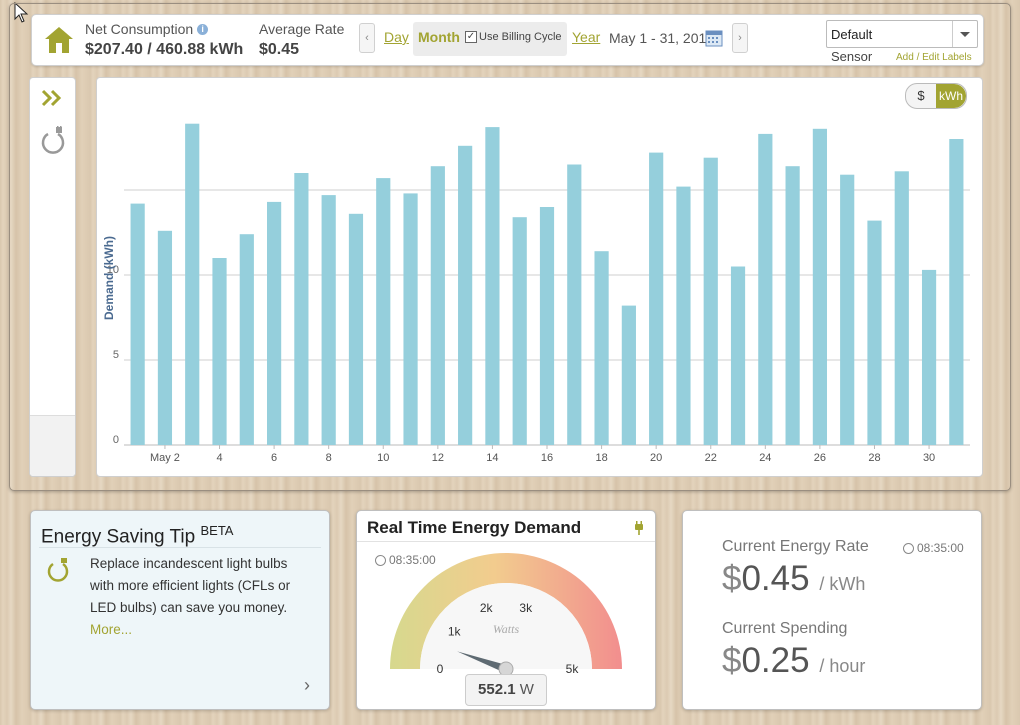 Image resolution: width=1020 pixels, height=725 pixels. I want to click on add-edit-labels-link: Add / Edit Labels, so click(934, 57).